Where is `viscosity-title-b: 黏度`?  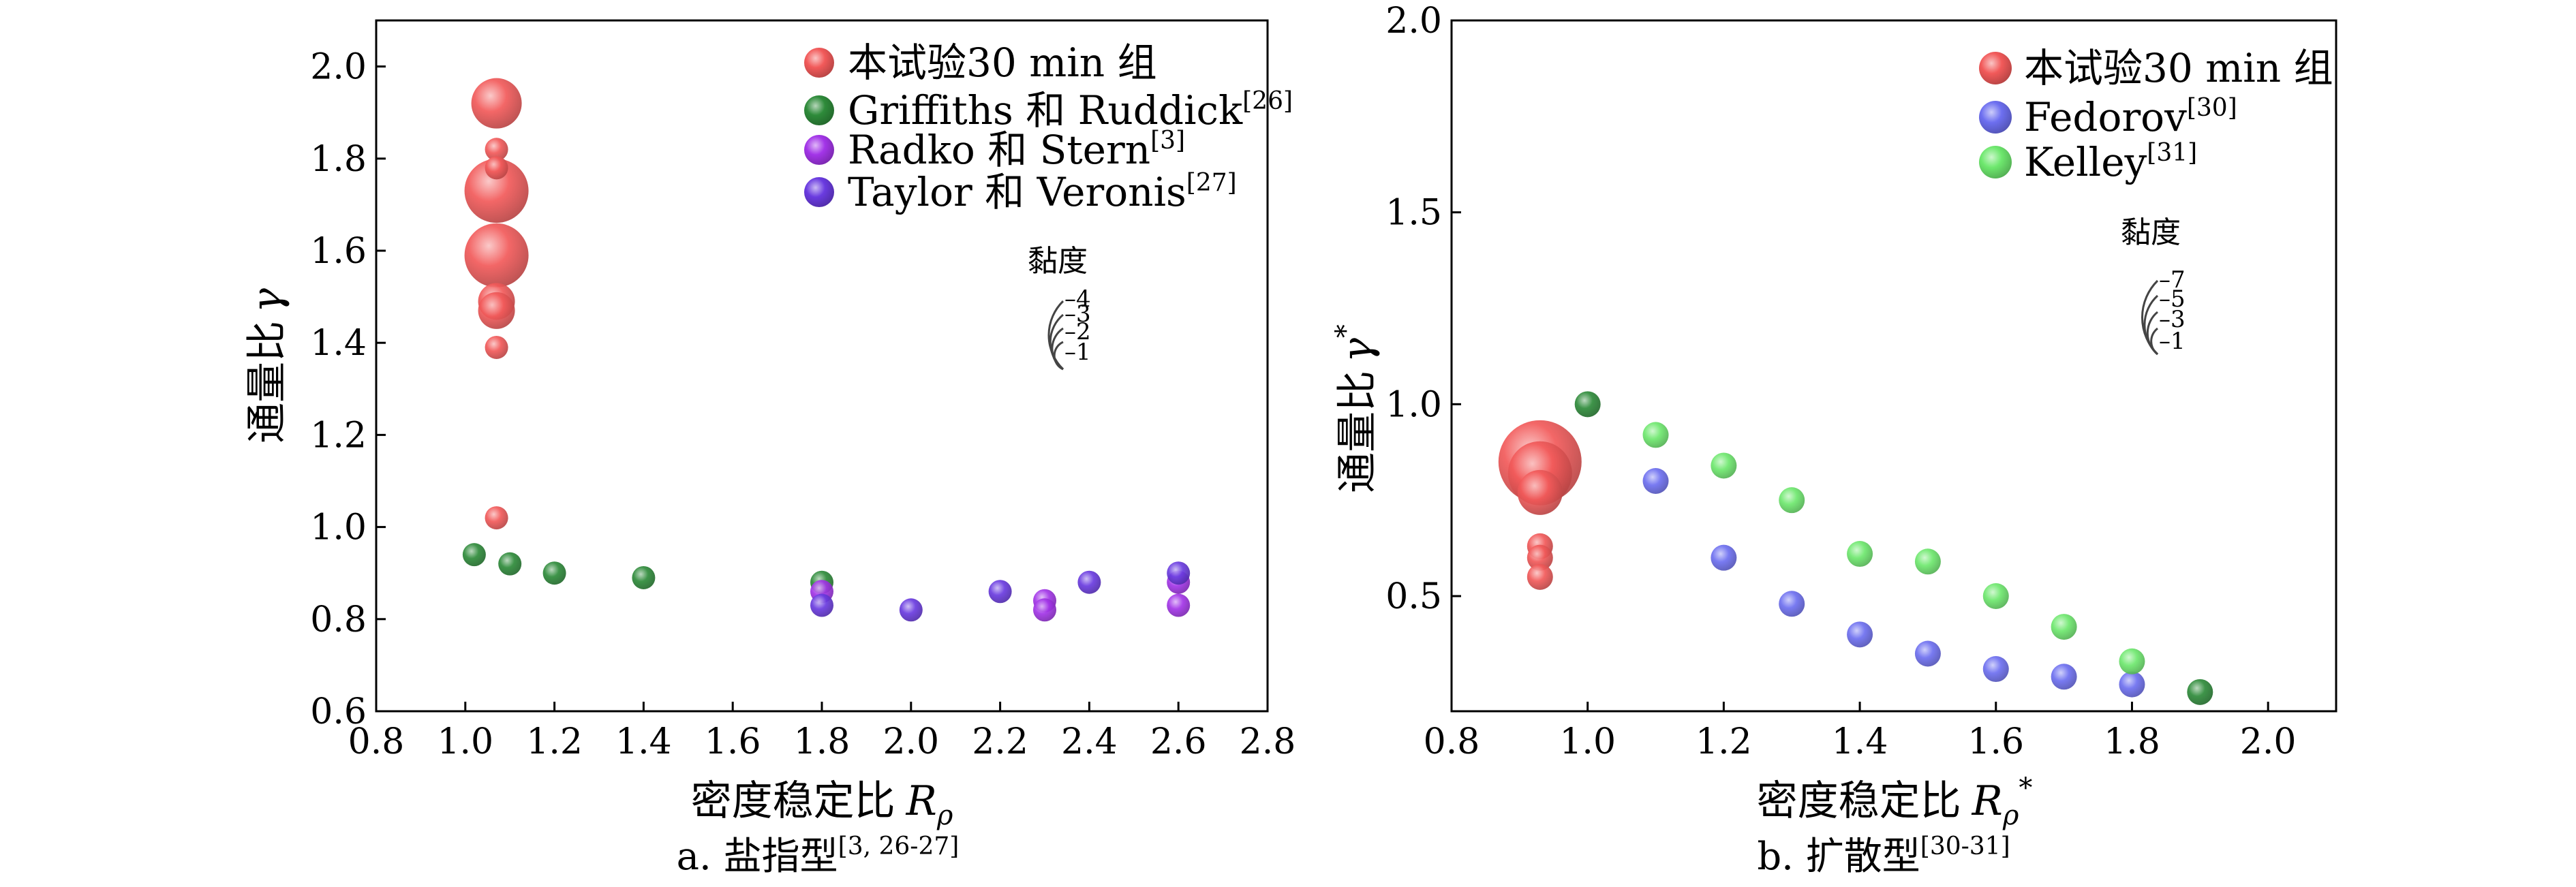
viscosity-title-b: 黏度 is located at coordinates (2151, 233).